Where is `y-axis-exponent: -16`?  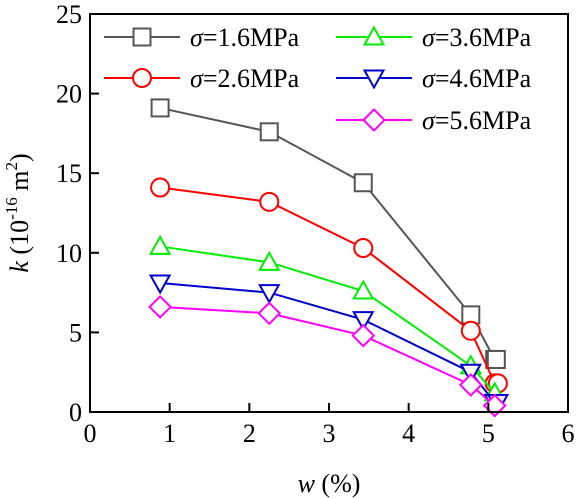
y-axis-exponent: -16 is located at coordinates (11, 208).